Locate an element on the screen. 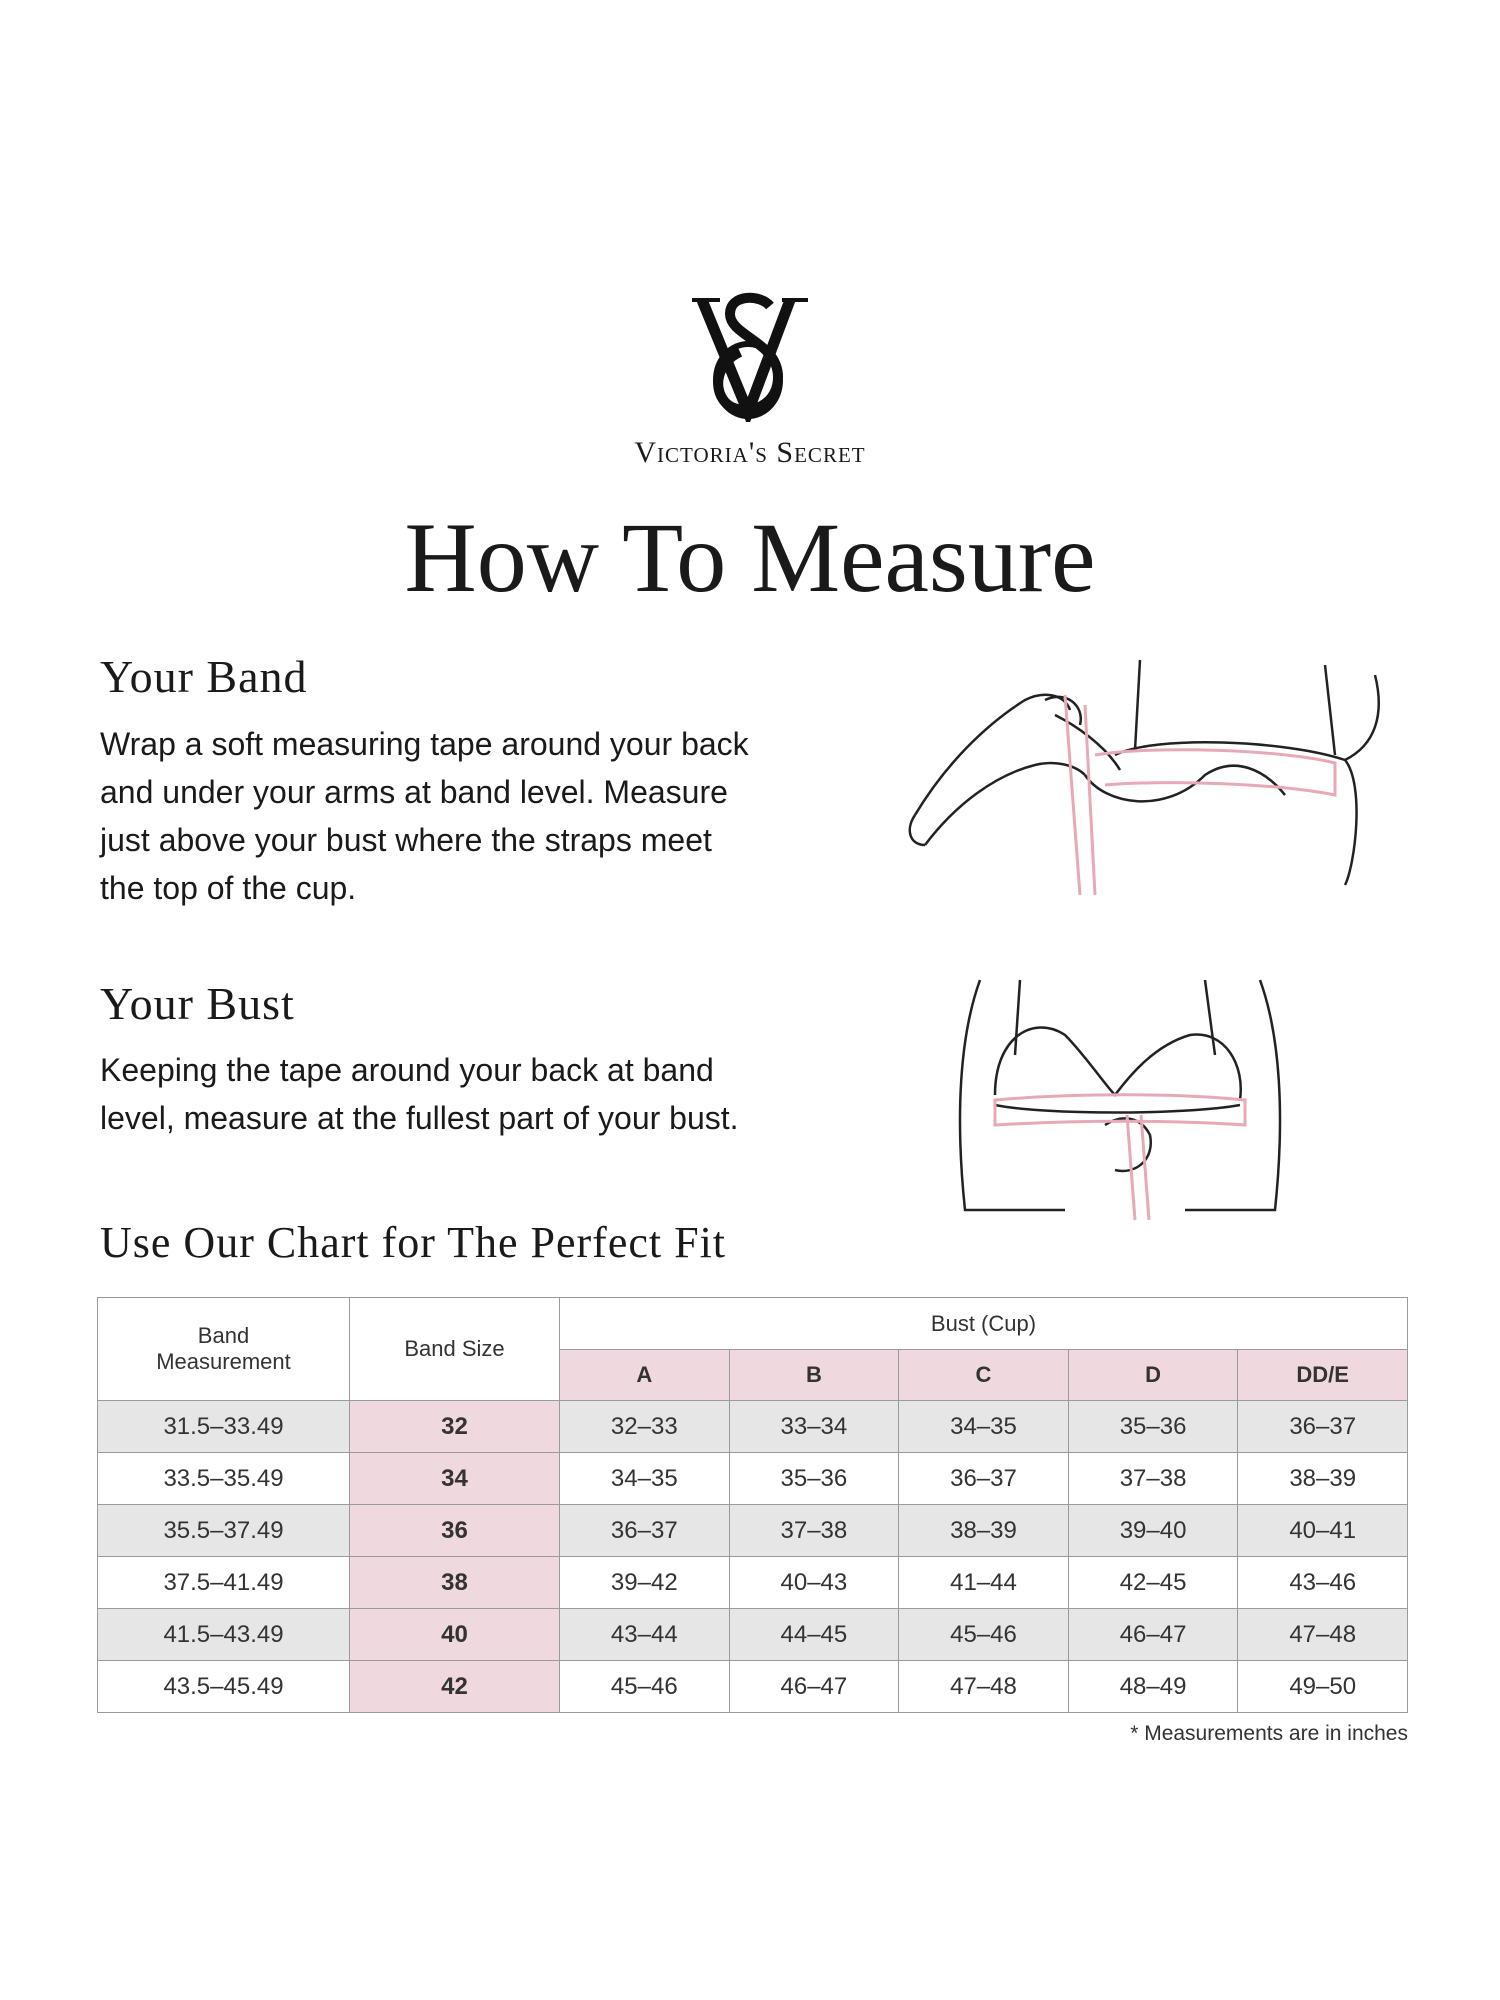 The height and width of the screenshot is (2000, 1500). table-row: 41.5–43.49 40 43–44 44–45 45–46 46–47 47–48 is located at coordinates (752, 1634).